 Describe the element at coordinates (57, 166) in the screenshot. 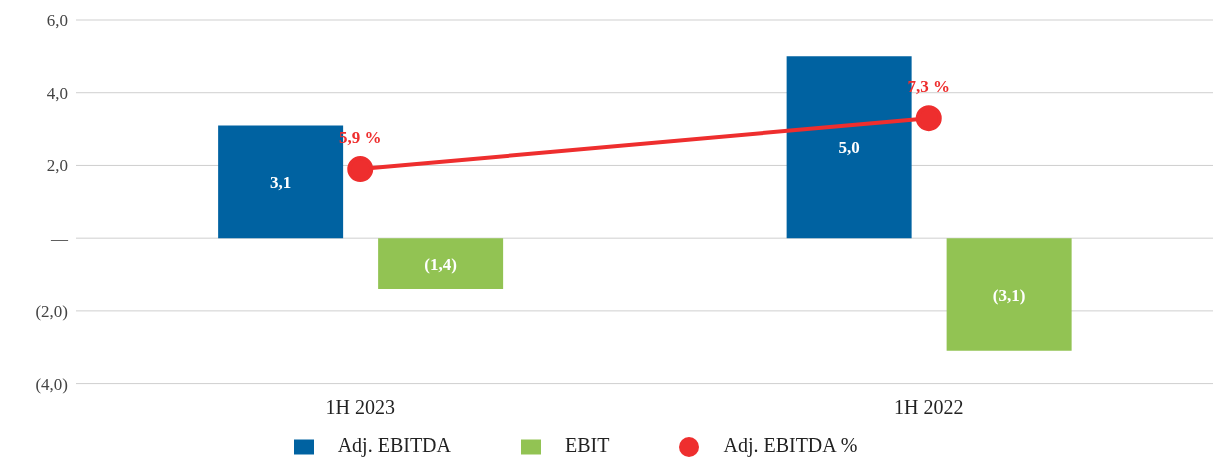

I see `y-tick-label: 2,0` at that location.